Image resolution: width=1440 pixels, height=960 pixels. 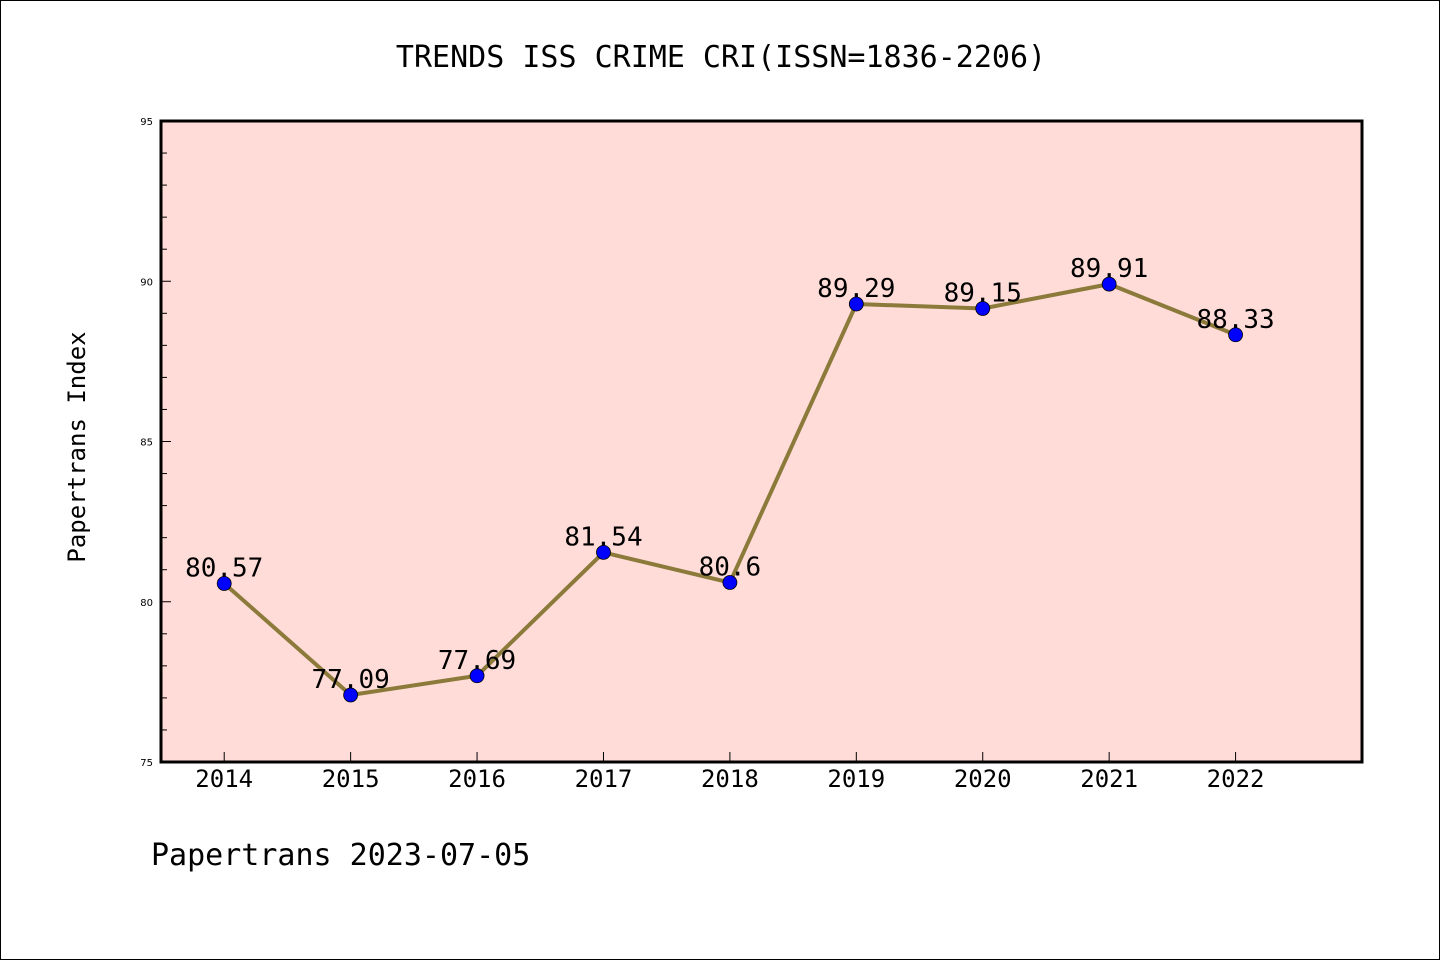 What do you see at coordinates (983, 293) in the screenshot?
I see `data-label: 89.15` at bounding box center [983, 293].